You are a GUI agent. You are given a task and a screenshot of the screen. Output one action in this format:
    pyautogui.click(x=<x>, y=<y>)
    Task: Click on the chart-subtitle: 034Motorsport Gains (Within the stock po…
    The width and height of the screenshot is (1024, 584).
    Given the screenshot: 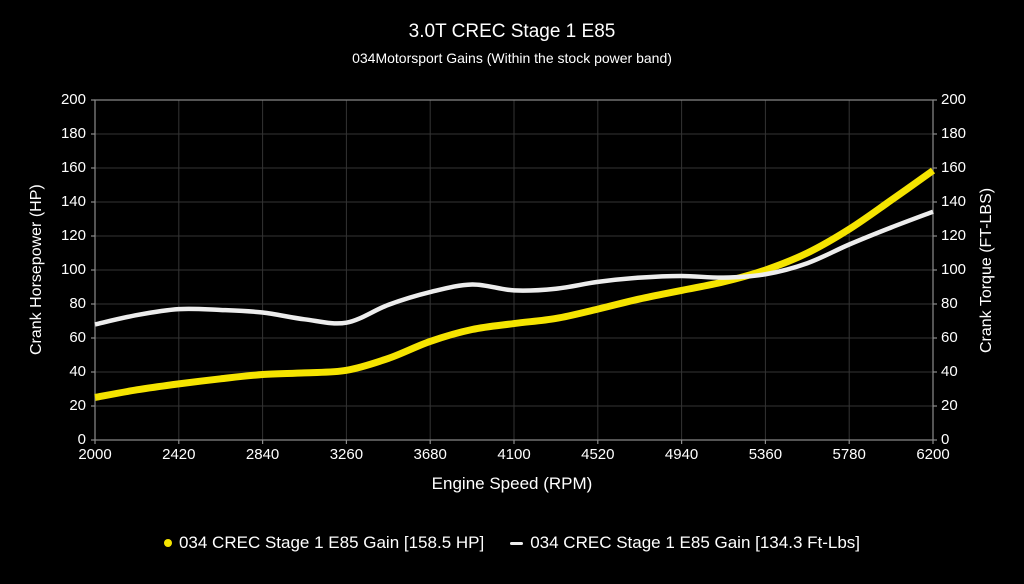 What is the action you would take?
    pyautogui.click(x=512, y=58)
    